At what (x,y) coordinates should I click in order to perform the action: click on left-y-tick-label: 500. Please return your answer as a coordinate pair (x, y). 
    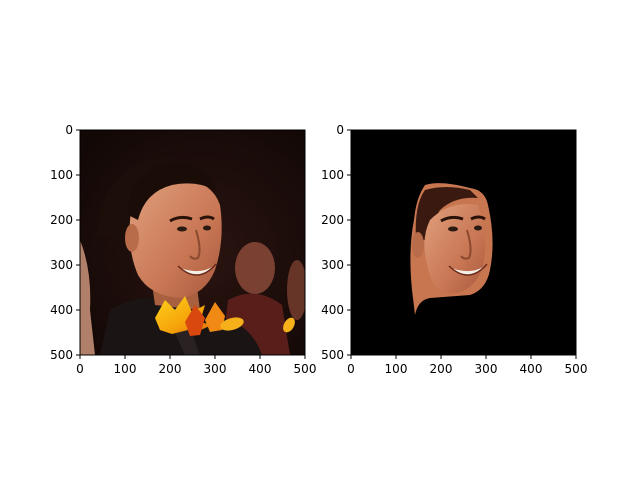
    Looking at the image, I should click on (61, 355).